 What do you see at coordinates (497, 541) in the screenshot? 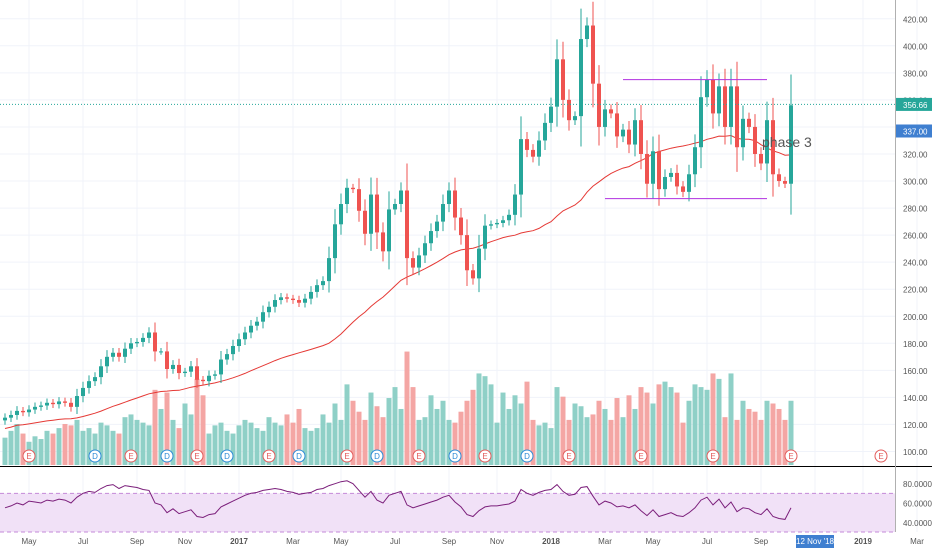
I see `time-tick-label: Nov` at bounding box center [497, 541].